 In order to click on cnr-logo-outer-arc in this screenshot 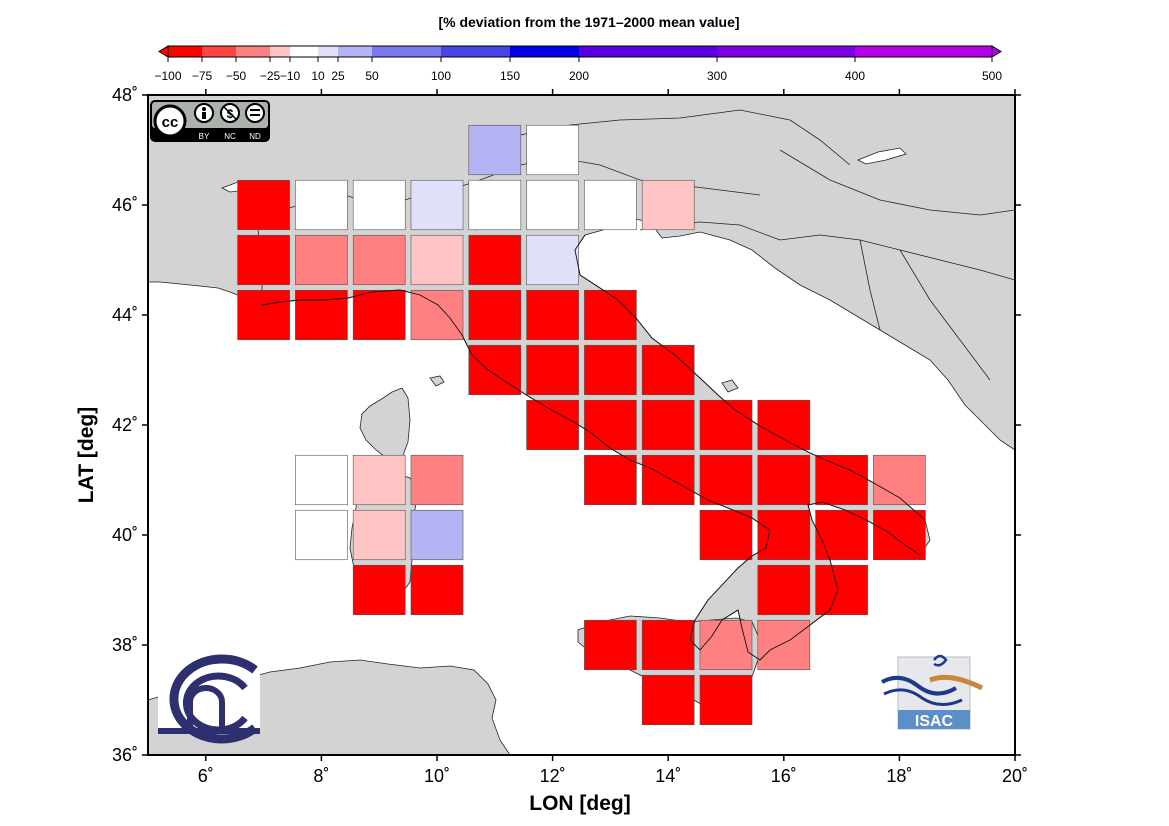, I will do `click(213, 699)`.